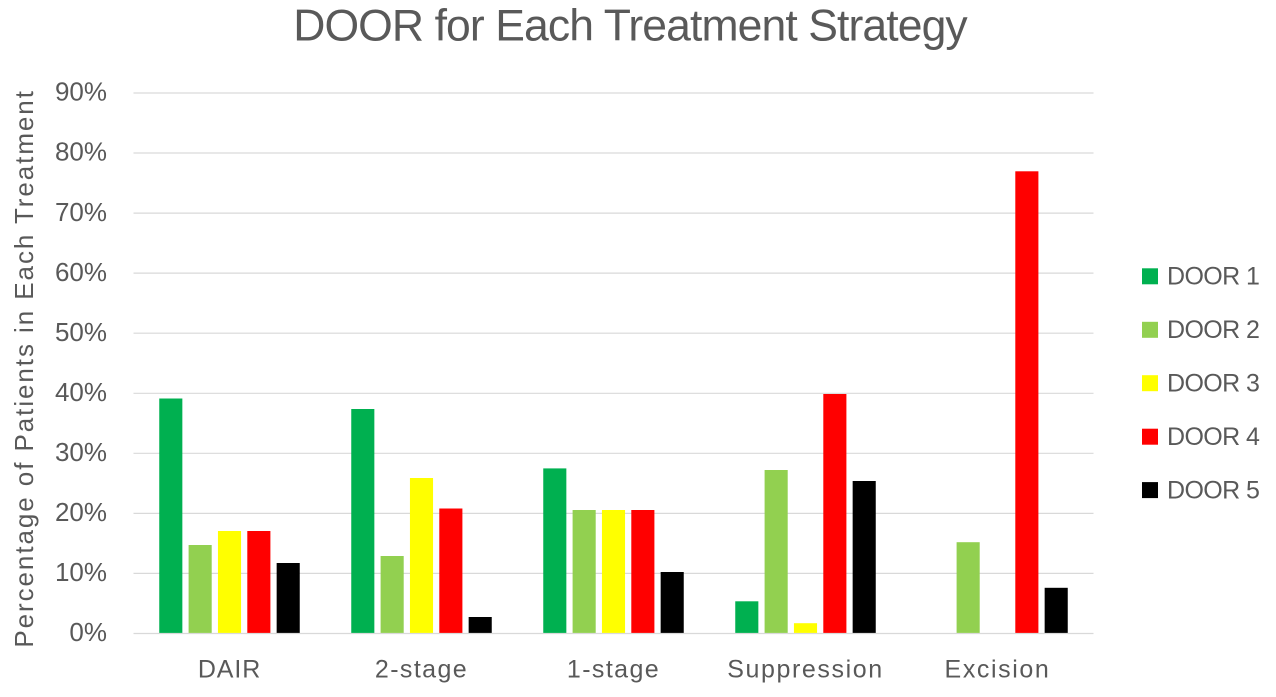  I want to click on svg-text: 80%, so click(81, 152).